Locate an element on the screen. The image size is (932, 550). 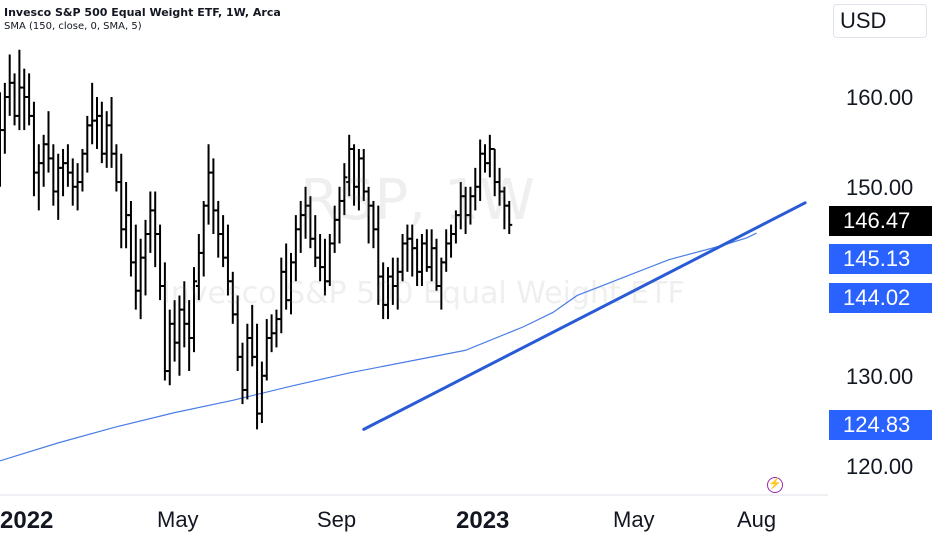
trendline-price-badge: 145.13 is located at coordinates (880, 259).